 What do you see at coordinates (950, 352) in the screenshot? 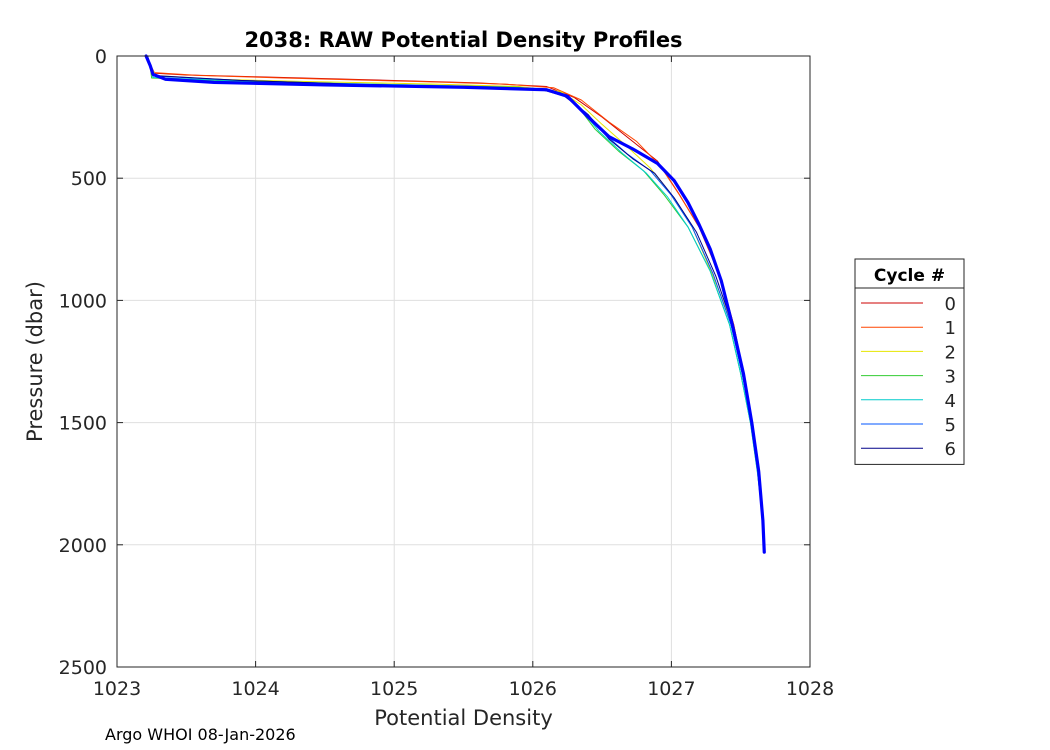
I see `legend-label-2: 2` at bounding box center [950, 352].